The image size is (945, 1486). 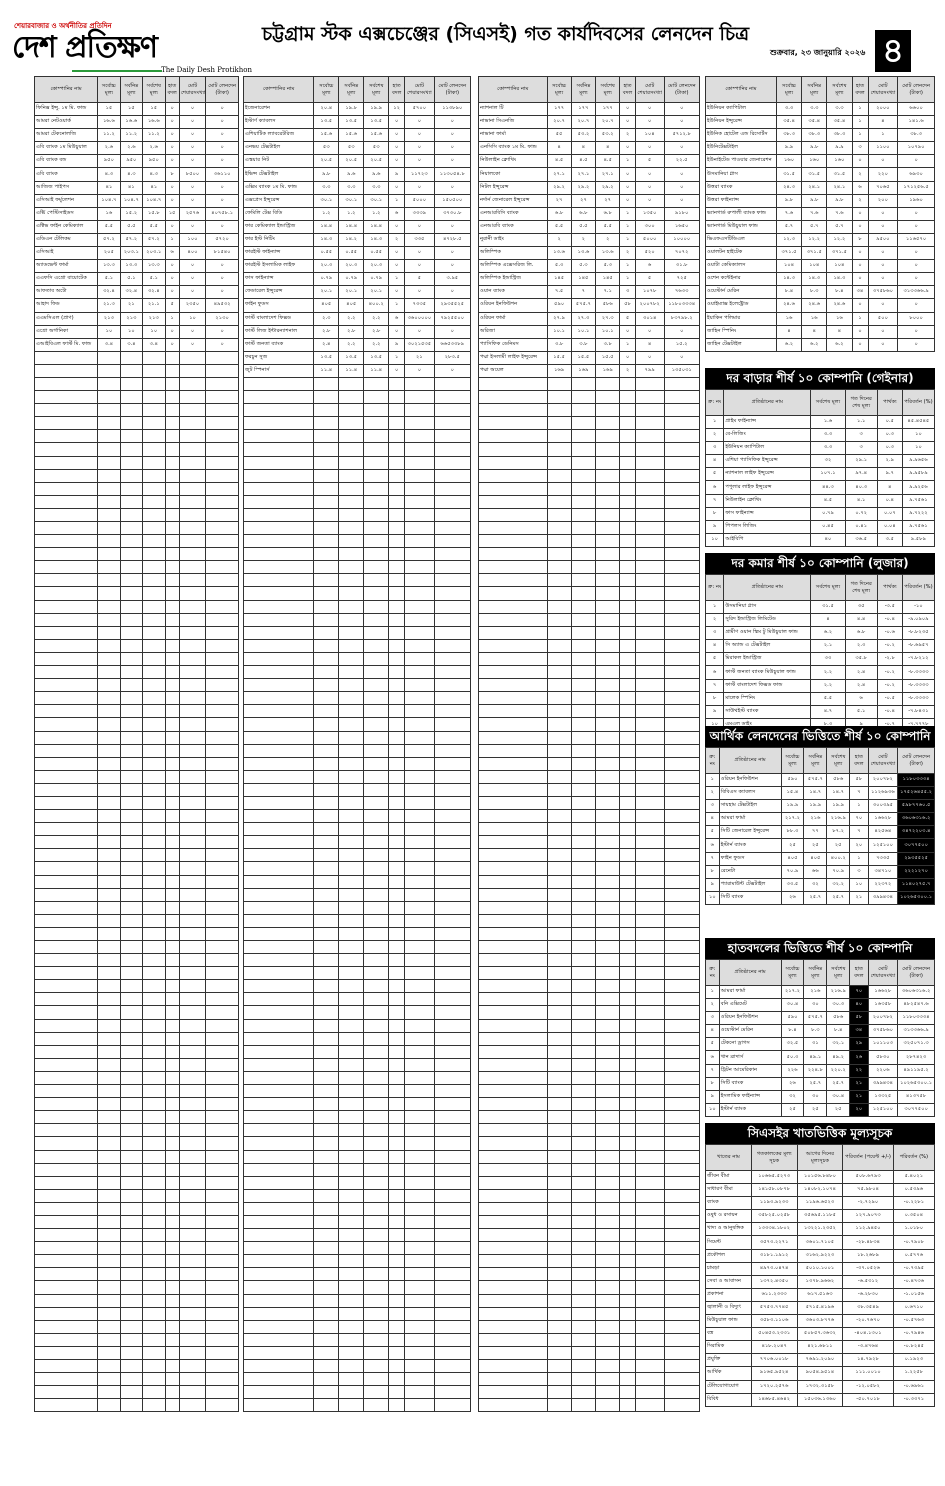 I want to click on cell-value: ২.২, so click(x=351, y=318).